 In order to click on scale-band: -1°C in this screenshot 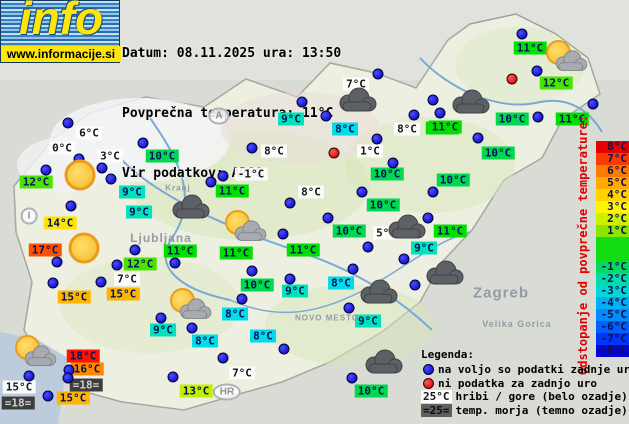, I will do `click(612, 267)`.